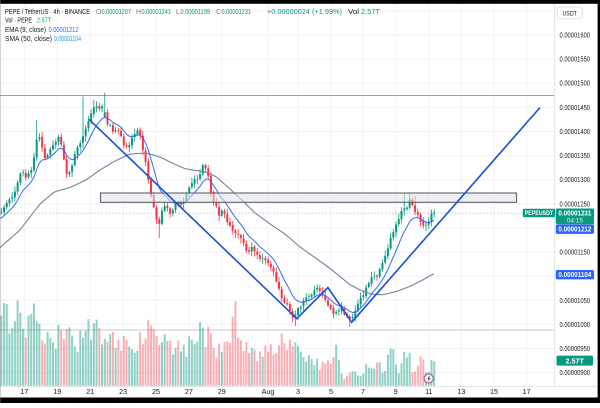 The height and width of the screenshot is (408, 600). What do you see at coordinates (575, 59) in the screenshot?
I see `svg-text: 0.00001550` at bounding box center [575, 59].